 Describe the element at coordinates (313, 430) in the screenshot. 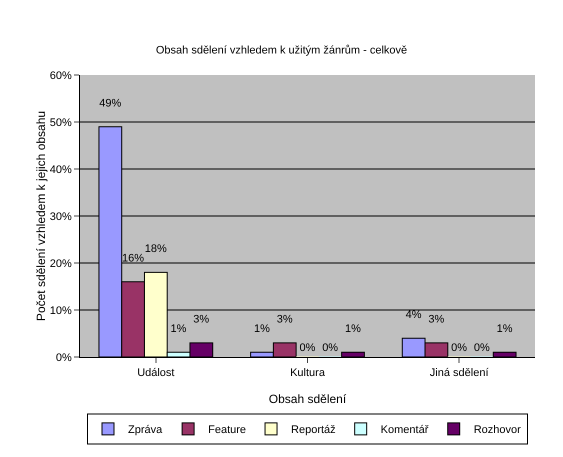

I see `legend-label: Reportáž` at that location.